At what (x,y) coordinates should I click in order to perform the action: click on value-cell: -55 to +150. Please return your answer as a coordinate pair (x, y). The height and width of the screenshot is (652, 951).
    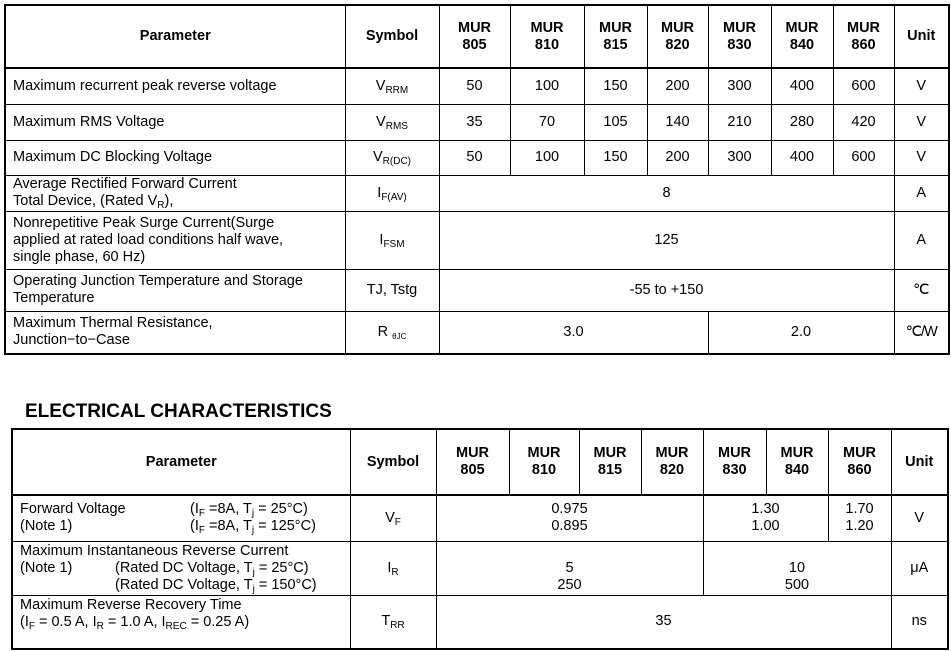
    Looking at the image, I should click on (666, 290).